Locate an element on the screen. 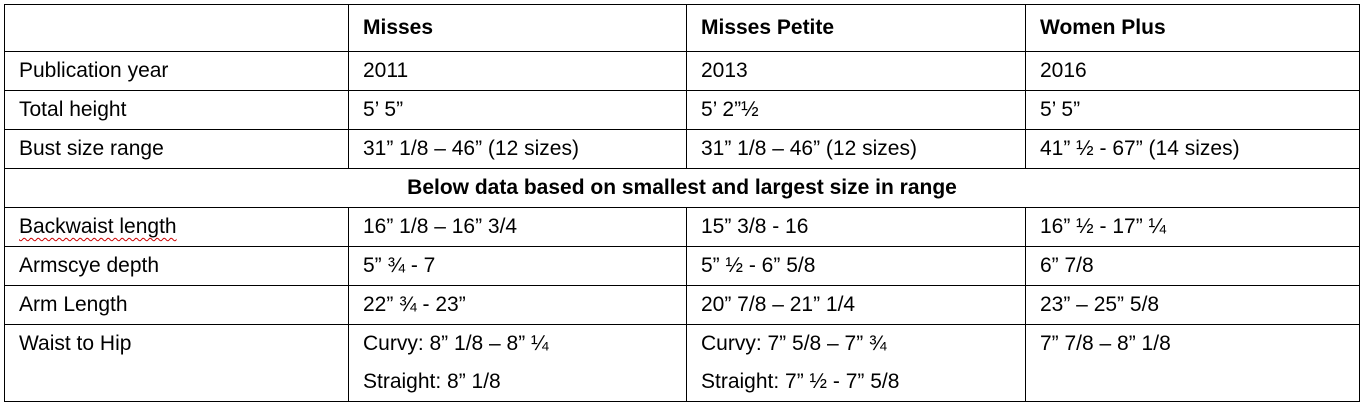  table-cell: 41” ½ - 67” (14 sizes) is located at coordinates (1192, 149).